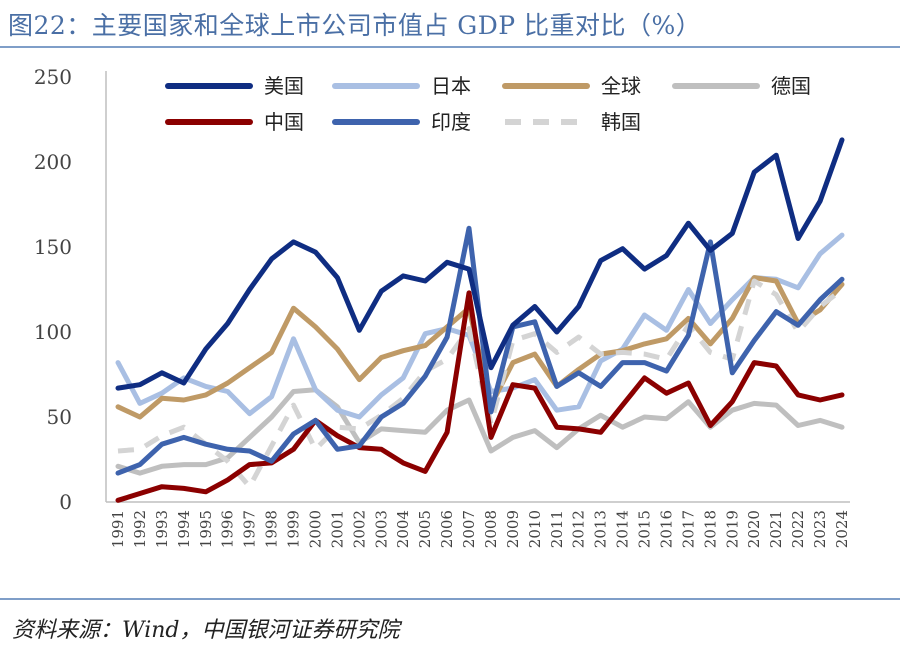 Image resolution: width=908 pixels, height=650 pixels. Describe the element at coordinates (557, 529) in the screenshot. I see `x-tick-label: 2011` at that location.